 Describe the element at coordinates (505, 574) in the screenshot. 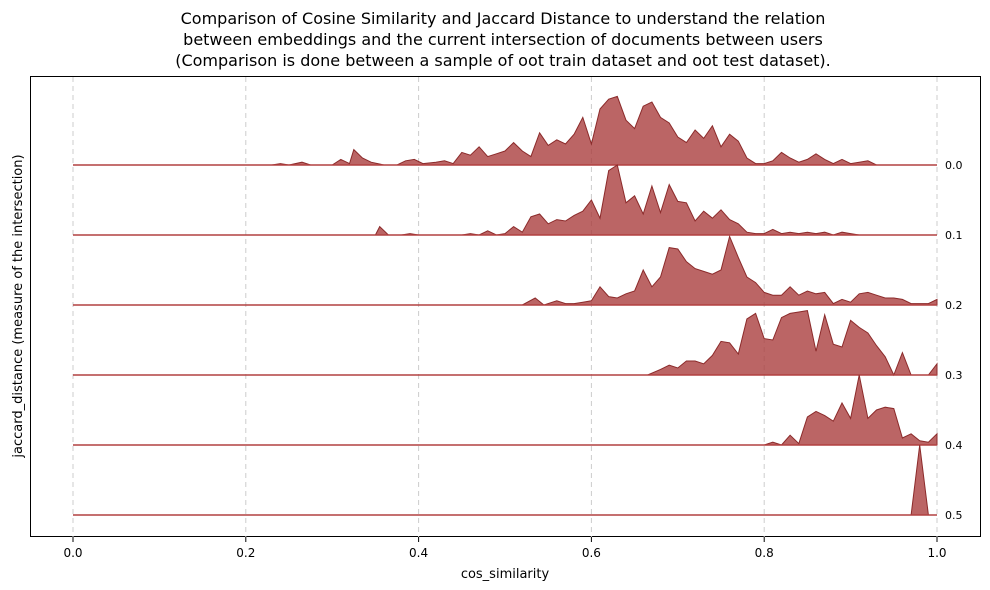

I see `x-axis-label: cos_similarity` at that location.